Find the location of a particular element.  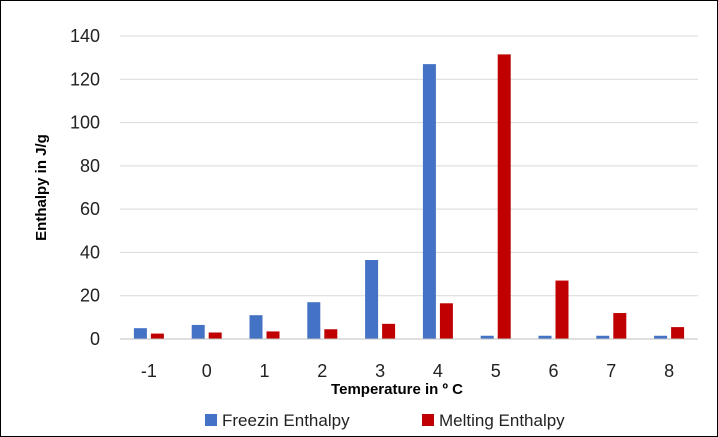

x-tick-label: 4 is located at coordinates (438, 371).